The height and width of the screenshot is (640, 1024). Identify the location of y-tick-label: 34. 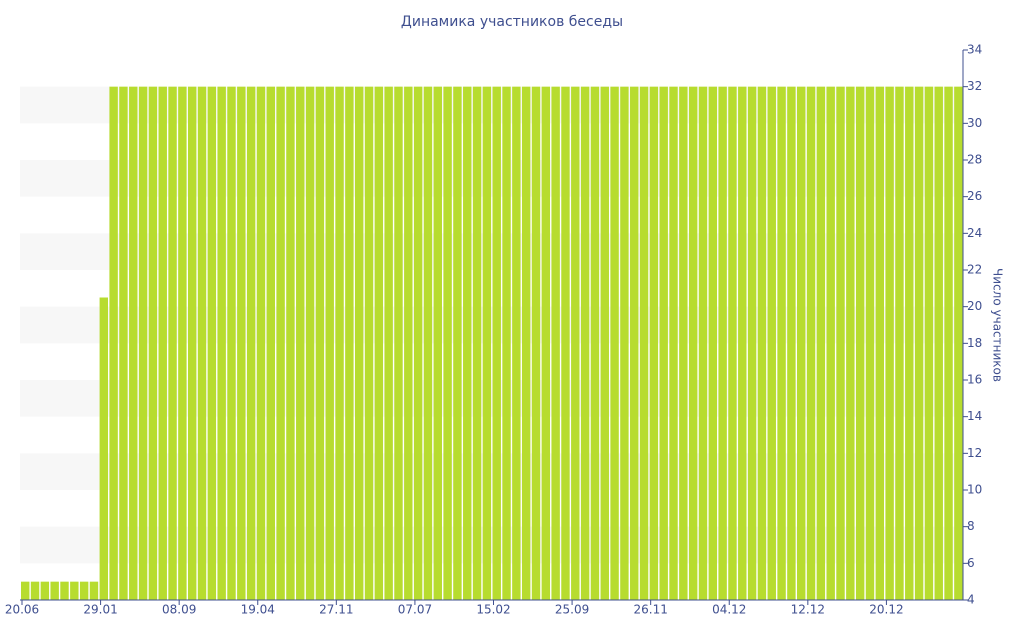
(974, 50).